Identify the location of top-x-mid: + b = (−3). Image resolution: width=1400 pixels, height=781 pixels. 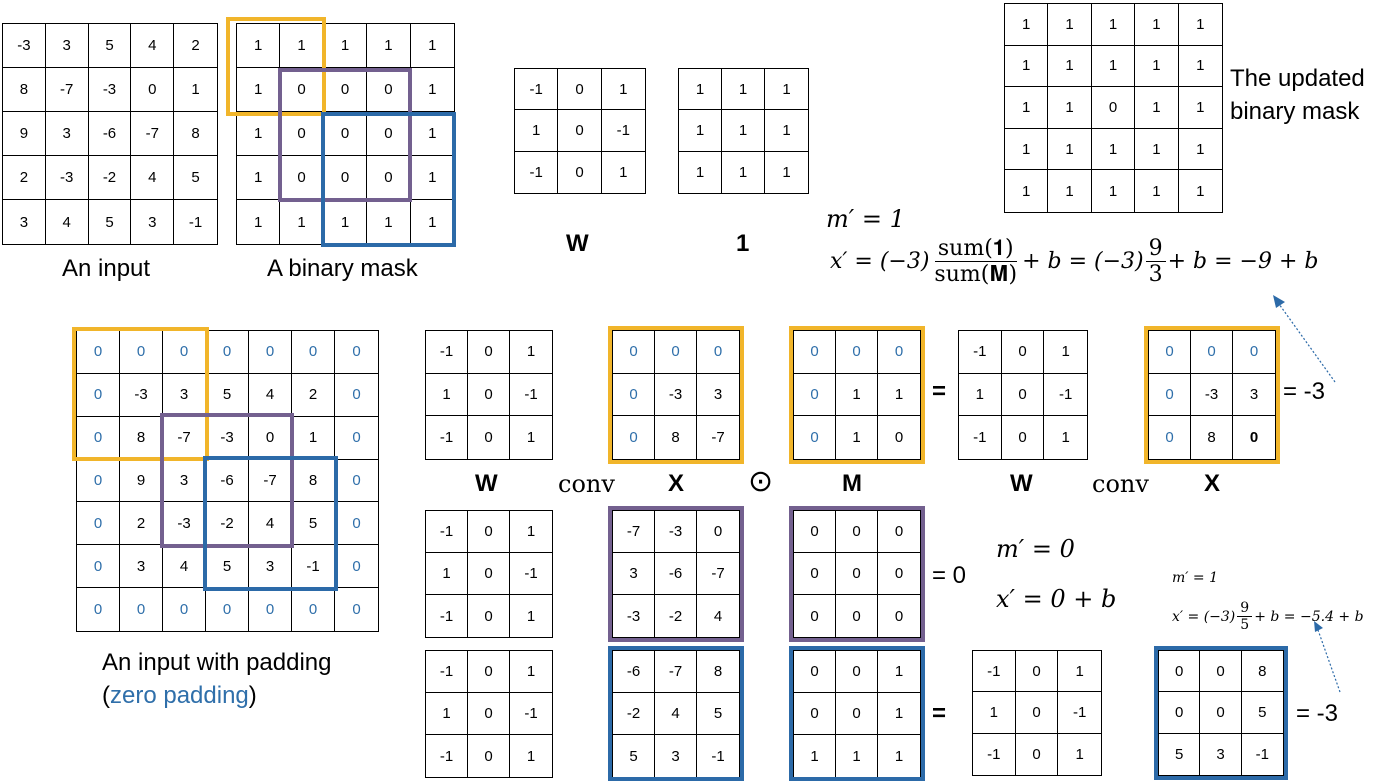
(1083, 262).